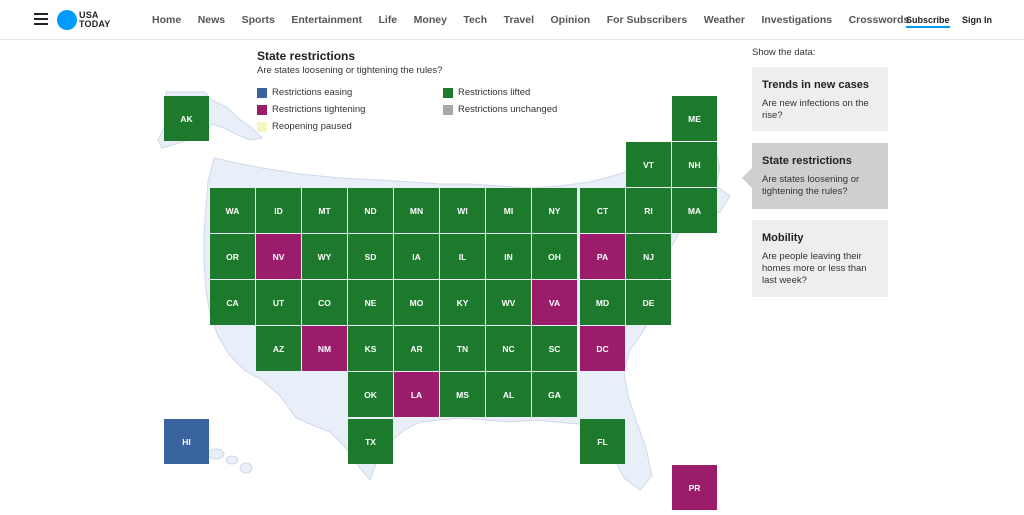 The image size is (1024, 515). What do you see at coordinates (167, 20) in the screenshot?
I see `nav-home: Home` at bounding box center [167, 20].